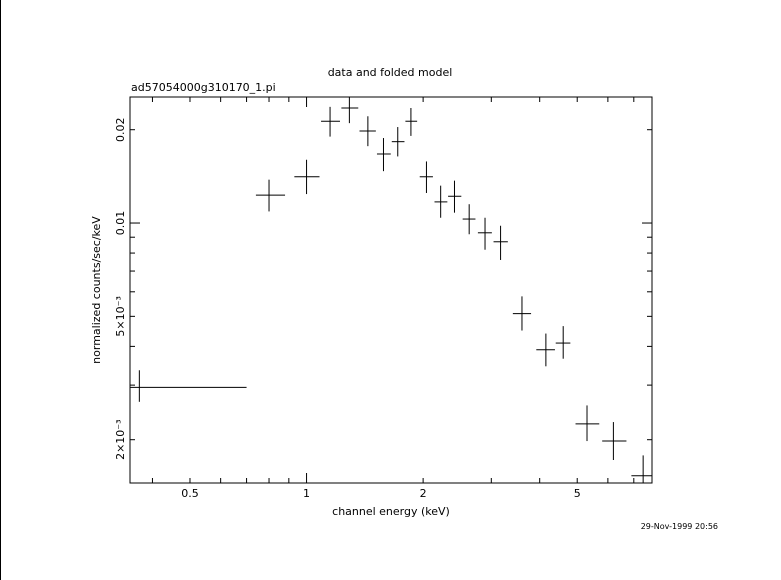 The height and width of the screenshot is (580, 781). Describe the element at coordinates (190, 493) in the screenshot. I see `x-tick-label: 0.5` at that location.